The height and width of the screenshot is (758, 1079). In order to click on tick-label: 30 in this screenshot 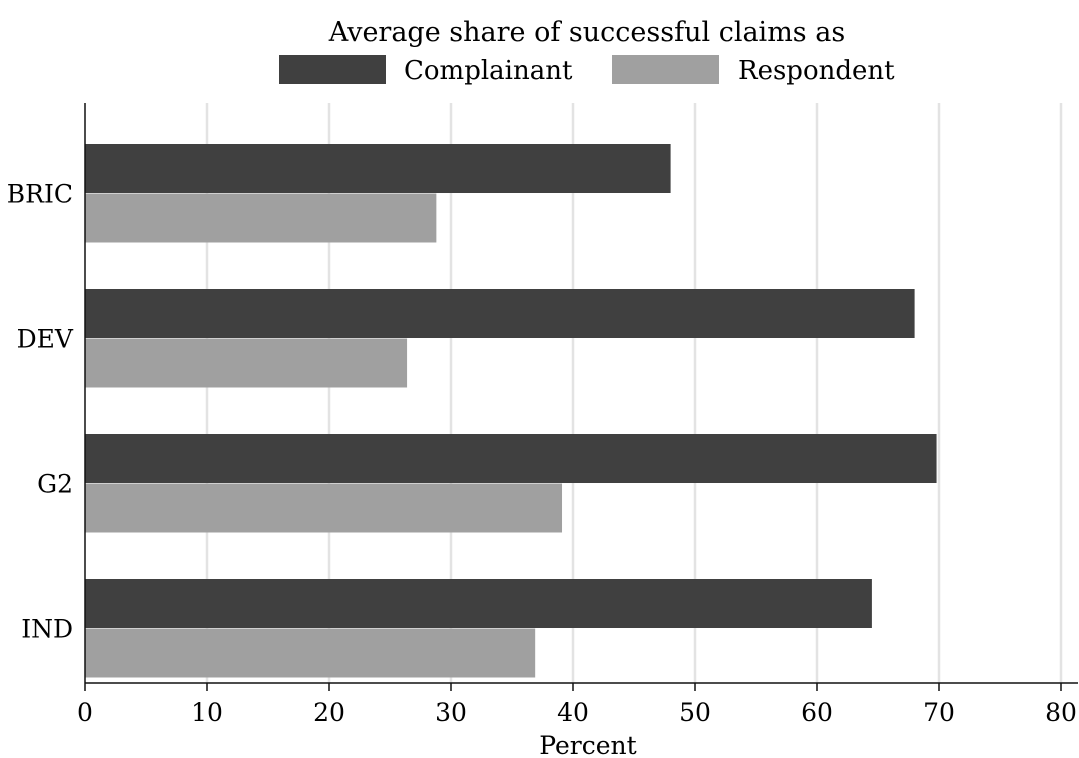, I will do `click(451, 712)`.